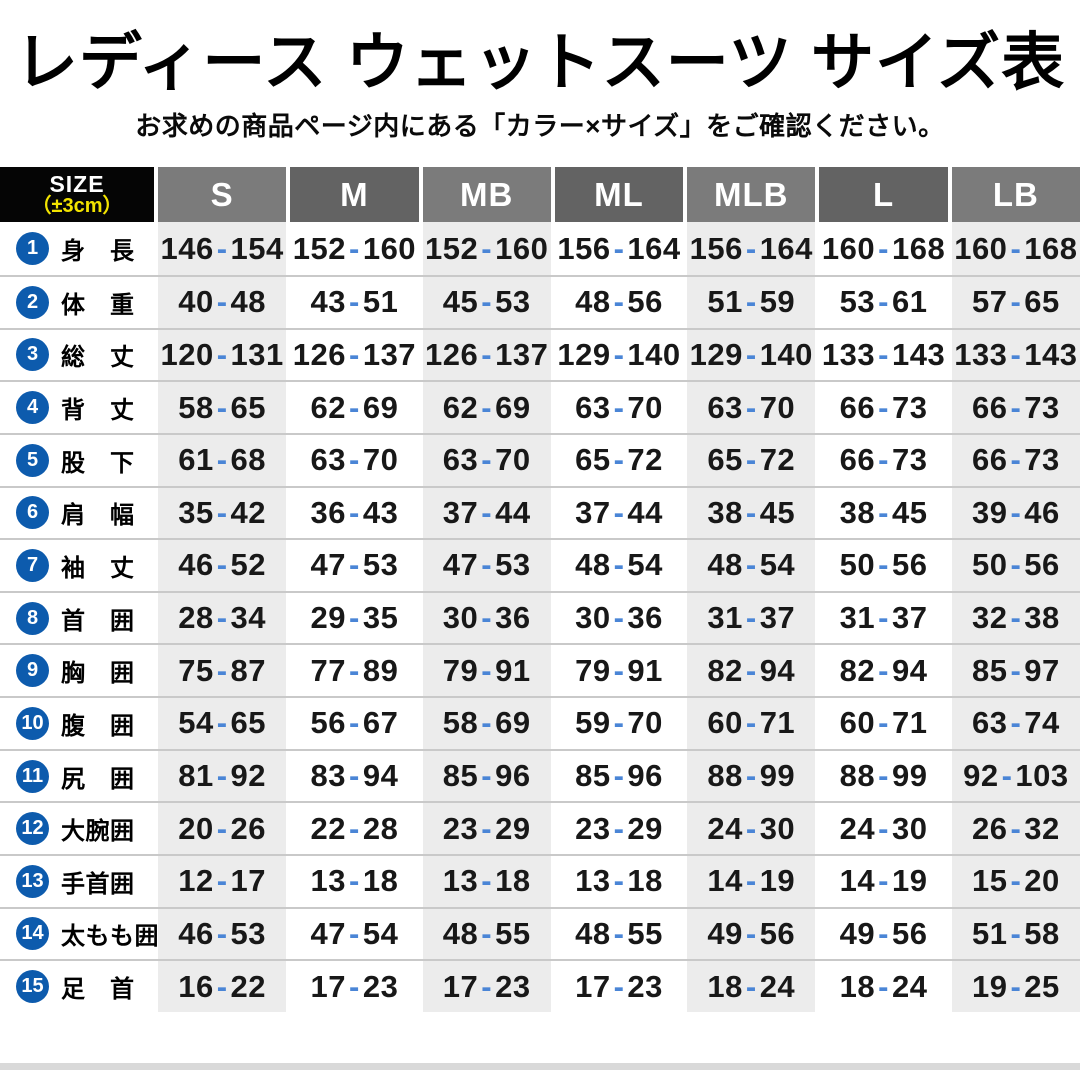  What do you see at coordinates (77, 723) in the screenshot?
I see `row-label-cell: 10 腹 囲` at bounding box center [77, 723].